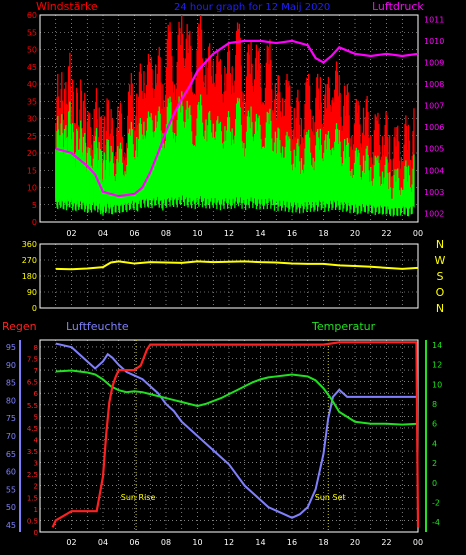 This screenshot has height=555, width=466. I want to click on rain-tick-label: 7, so click(36, 371).